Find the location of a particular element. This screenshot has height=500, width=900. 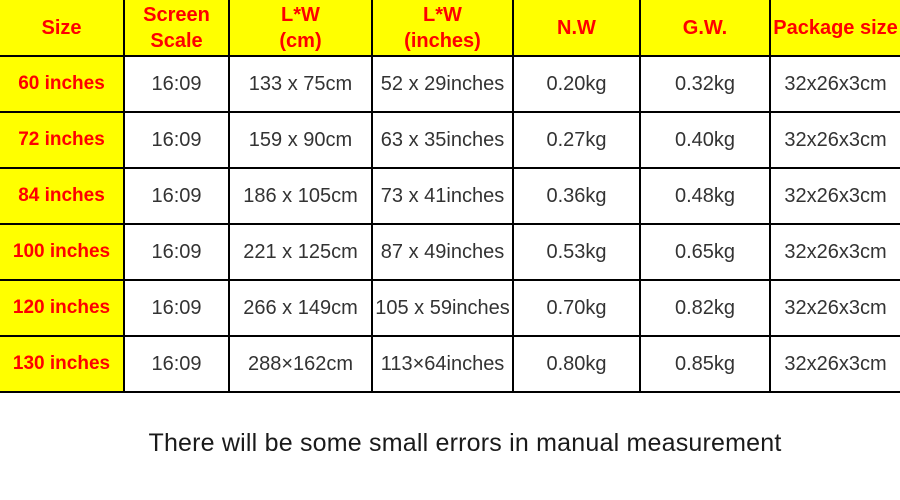

spec-cell: 0.20kg is located at coordinates (576, 84).